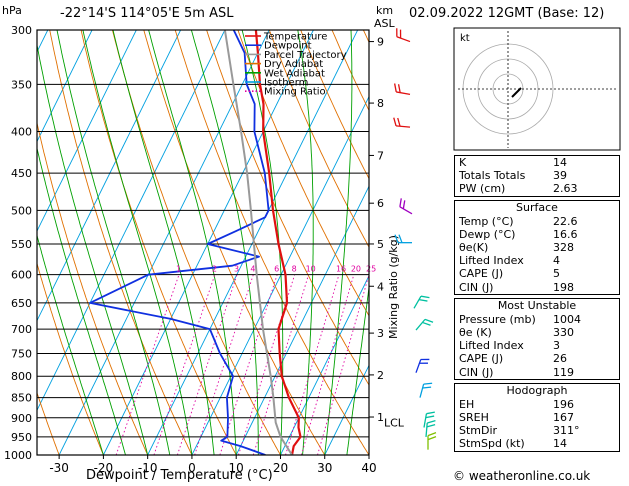 Image resolution: width=629 pixels, height=486 pixels. Describe the element at coordinates (566, 431) in the screenshot. I see `hodograph-stat-value: 311°` at that location.